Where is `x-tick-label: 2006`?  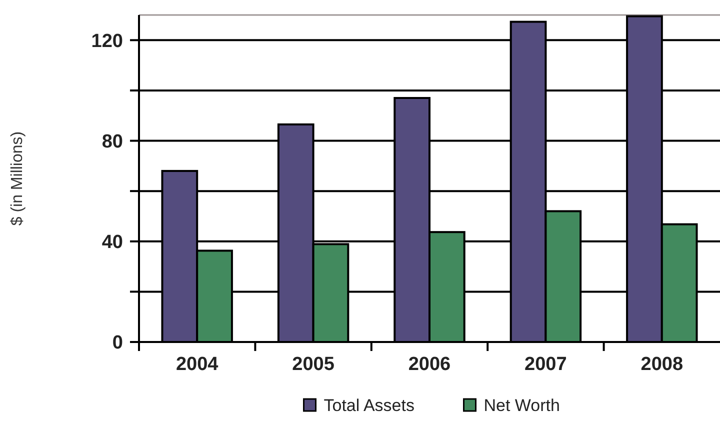 x-tick-label: 2006 is located at coordinates (429, 364).